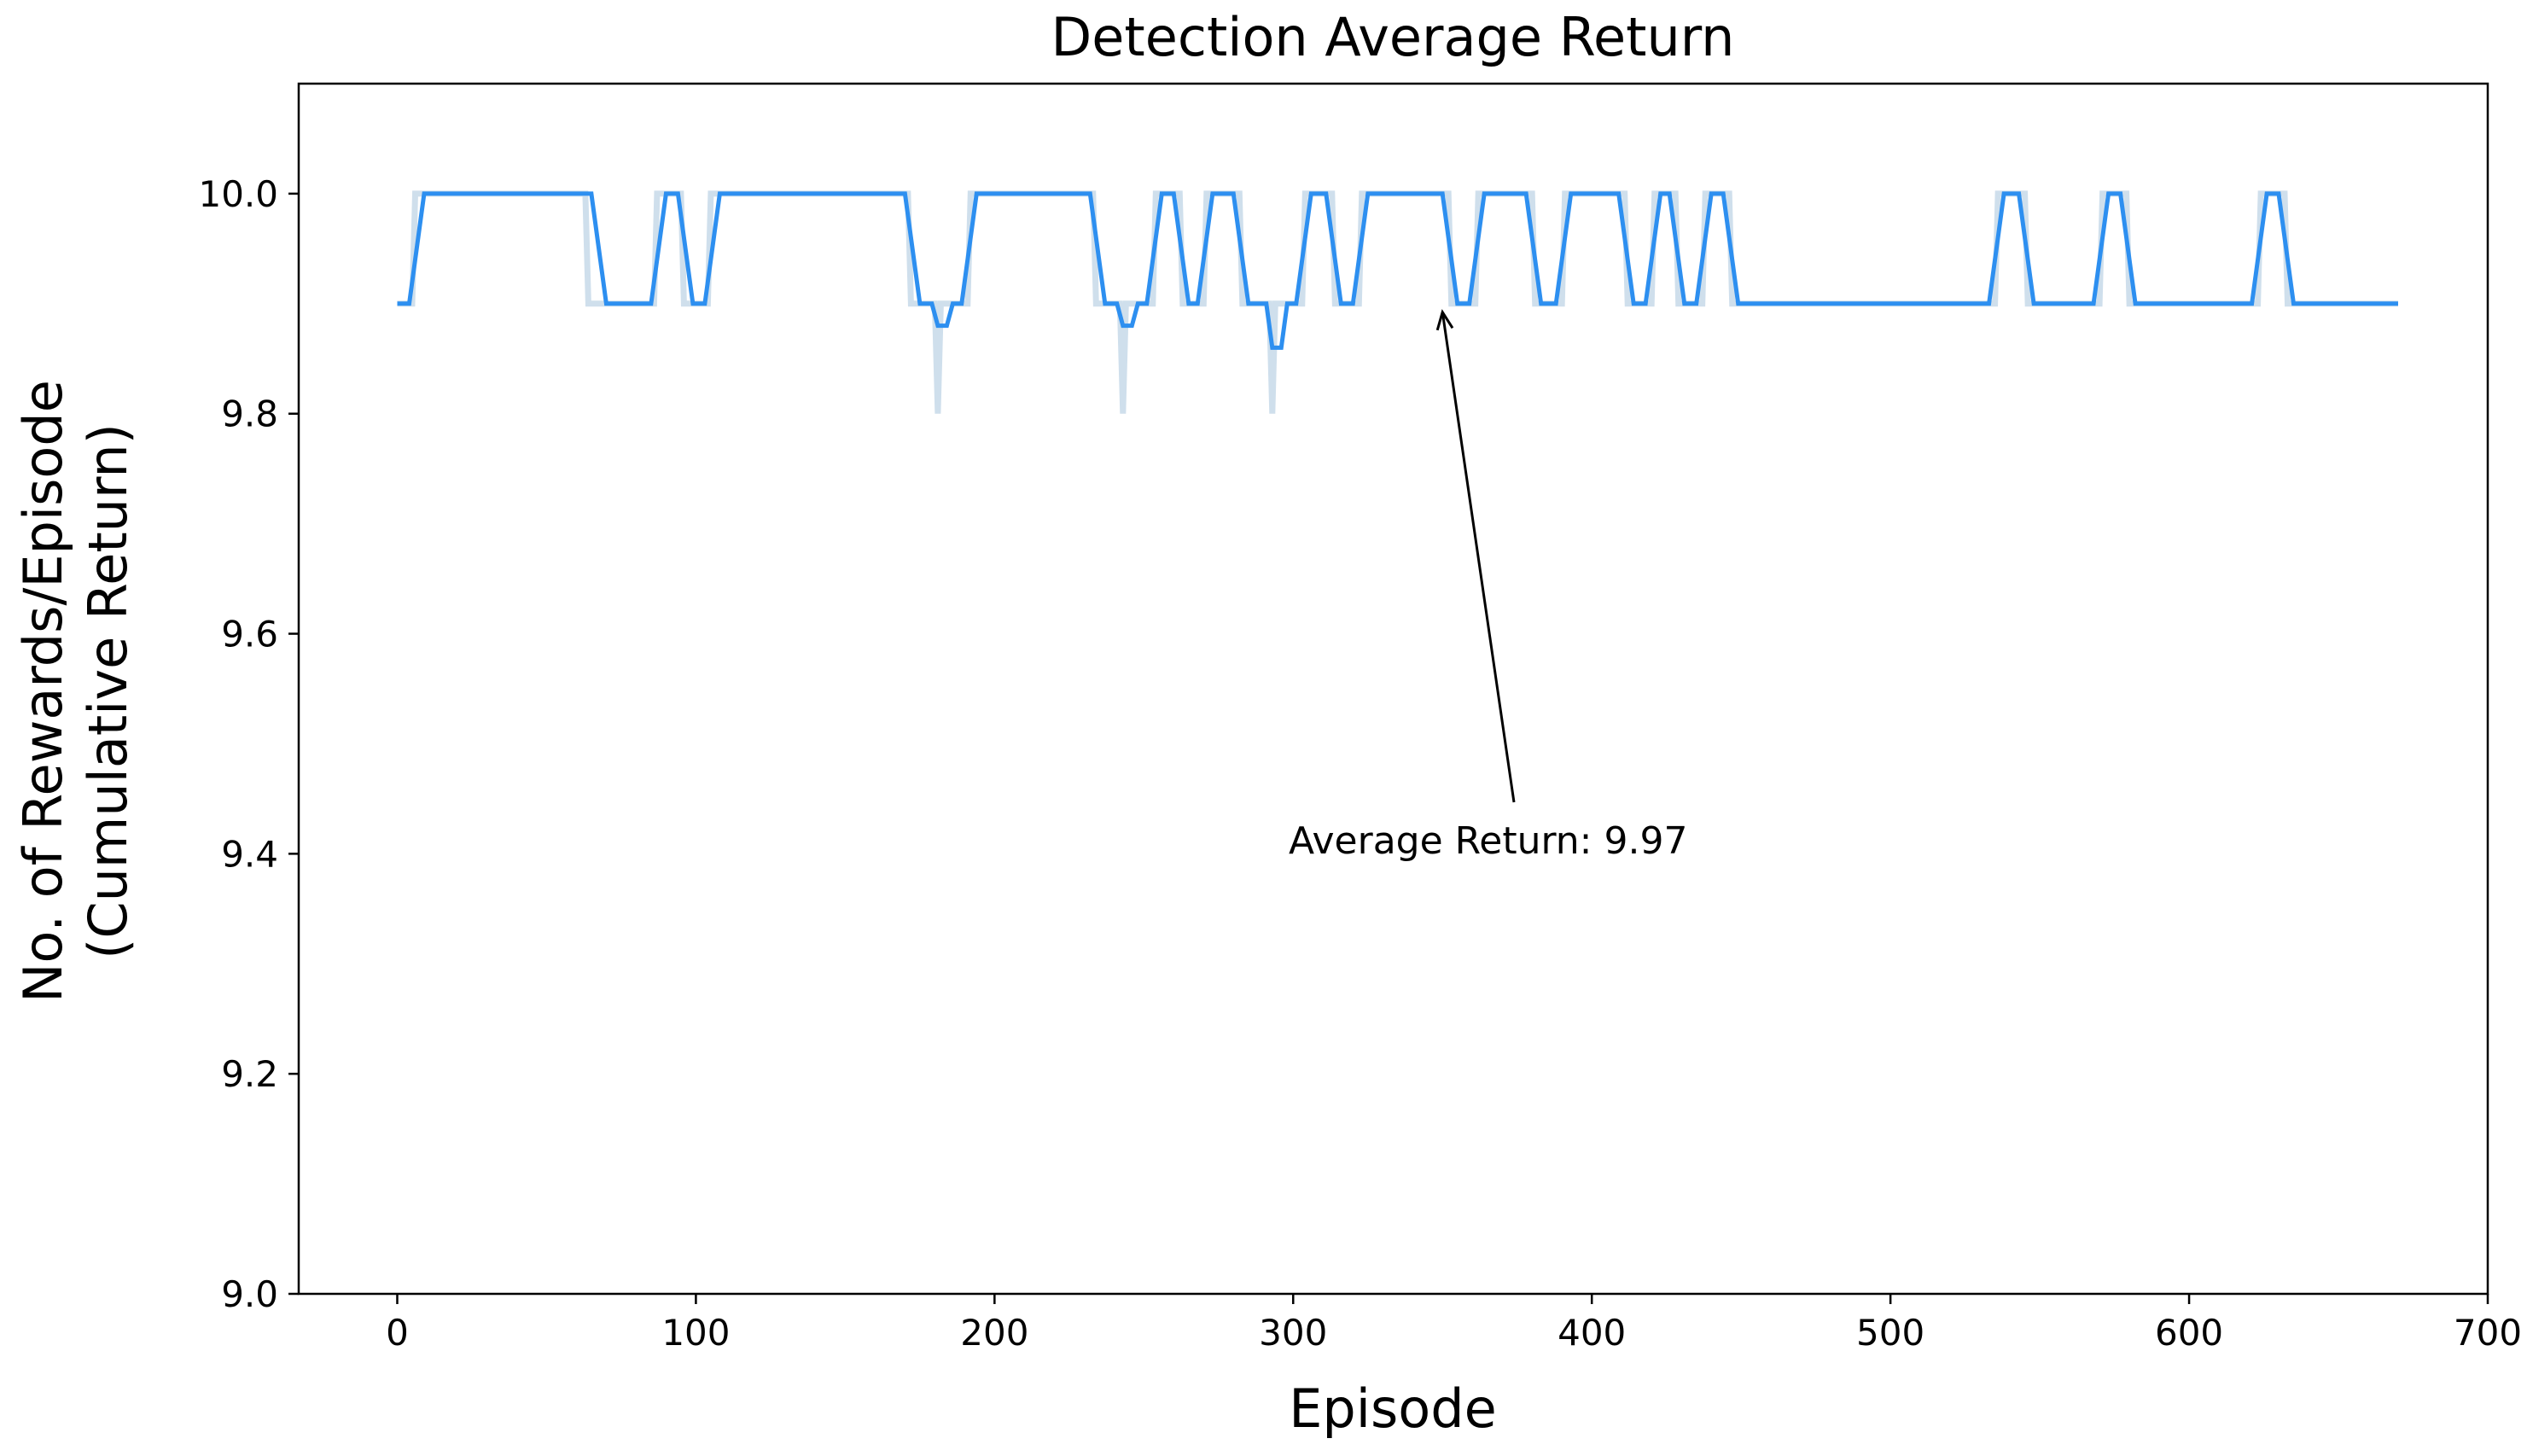 This screenshot has height=1456, width=2527. I want to click on y-tick-label: 10.0, so click(238, 194).